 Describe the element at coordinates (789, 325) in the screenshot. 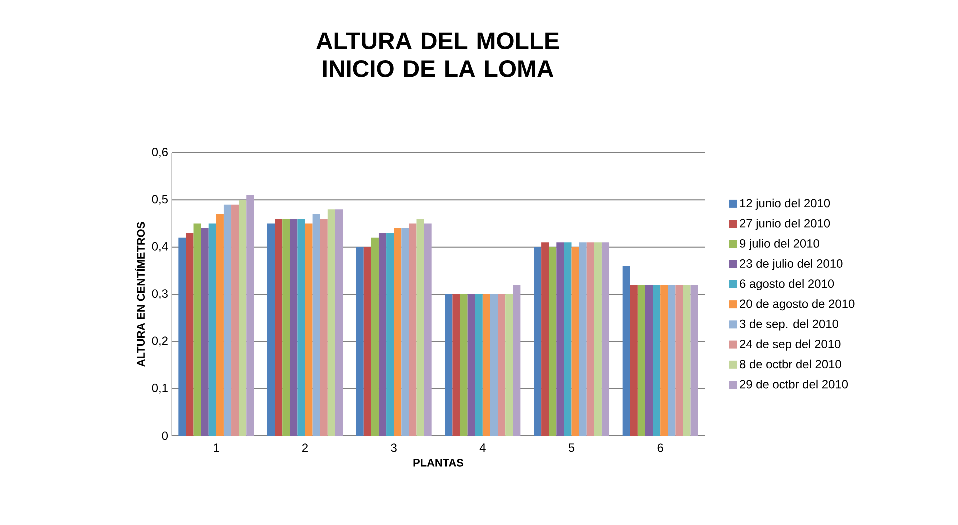

I see `legend-label: 3 de sep. del 2010` at that location.